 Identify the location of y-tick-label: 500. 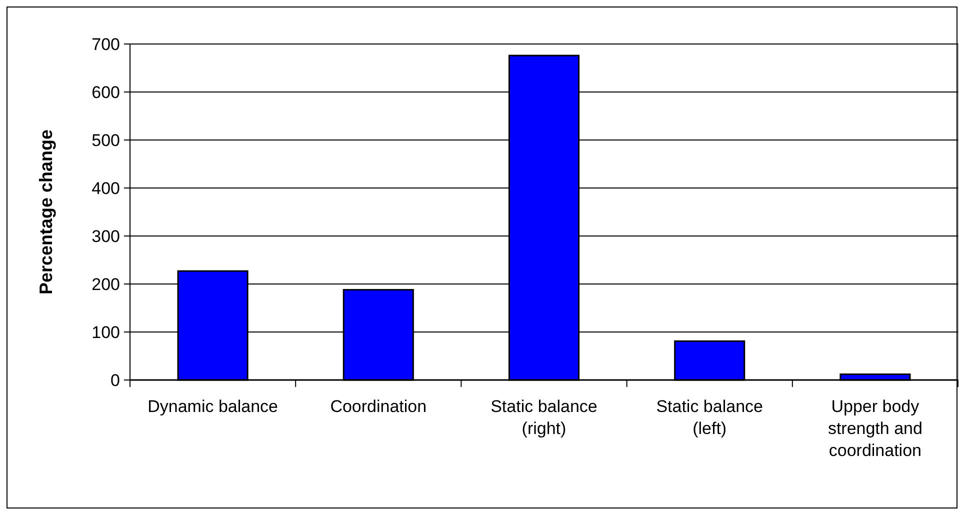
(106, 140).